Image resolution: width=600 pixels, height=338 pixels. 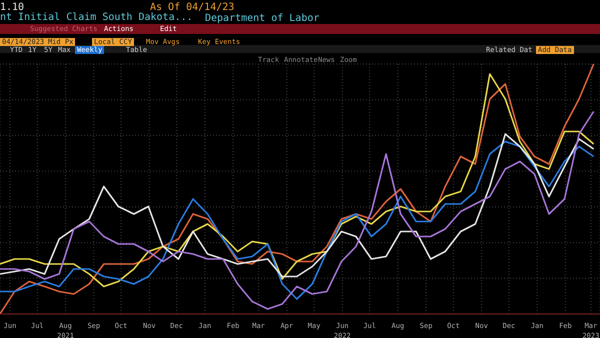 What do you see at coordinates (12, 7) in the screenshot?
I see `text: 1.10` at bounding box center [12, 7].